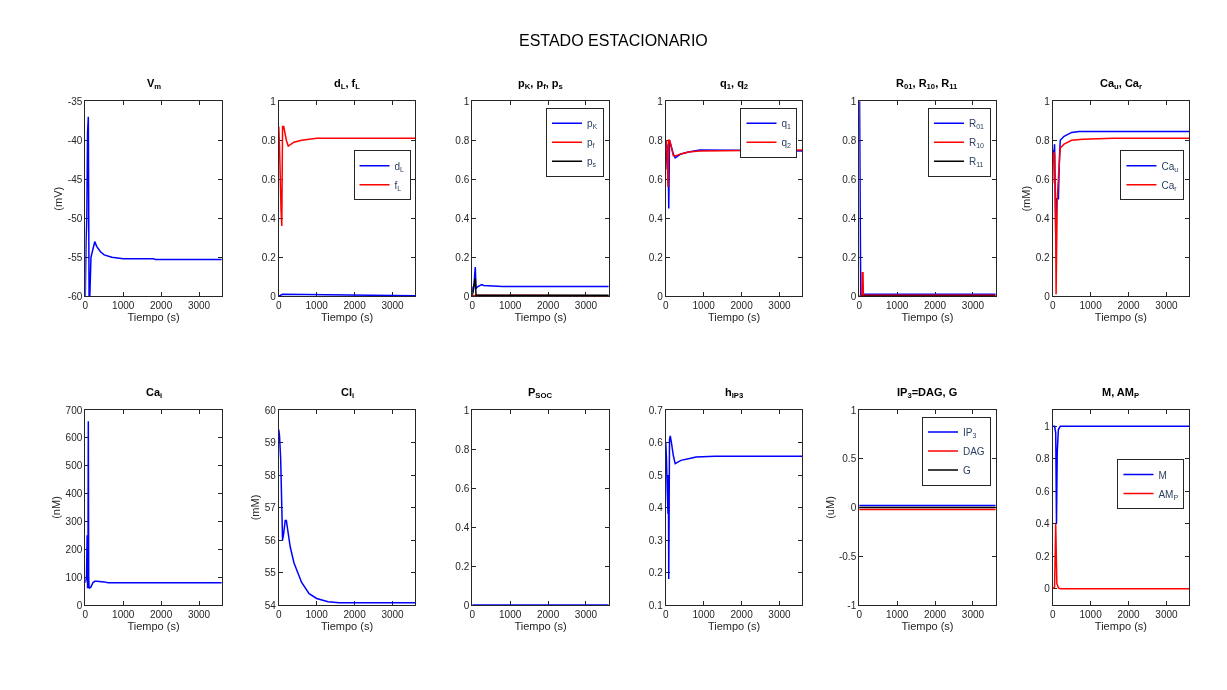 Image resolution: width=1227 pixels, height=690 pixels. I want to click on y-tick-label: -45, so click(75, 179).